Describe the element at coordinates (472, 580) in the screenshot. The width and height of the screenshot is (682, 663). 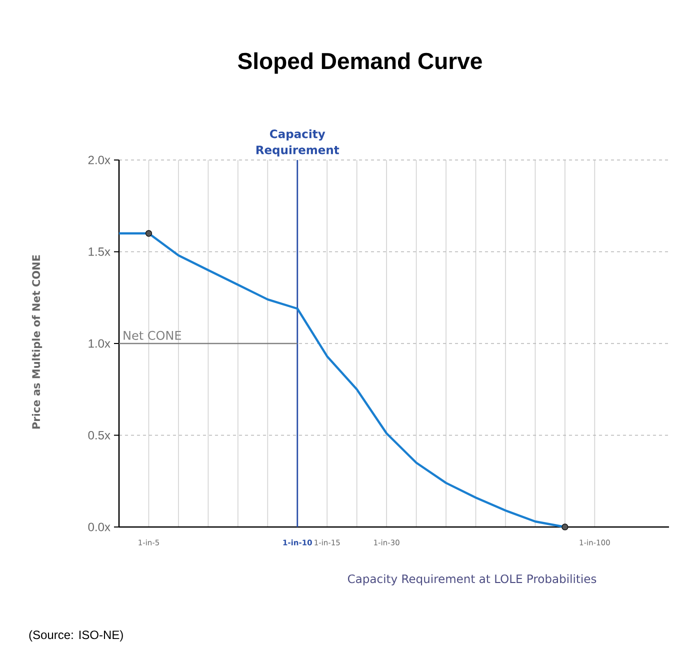
I see `x-axis-title: Capacity Requirement at LOLE Probabilities` at that location.